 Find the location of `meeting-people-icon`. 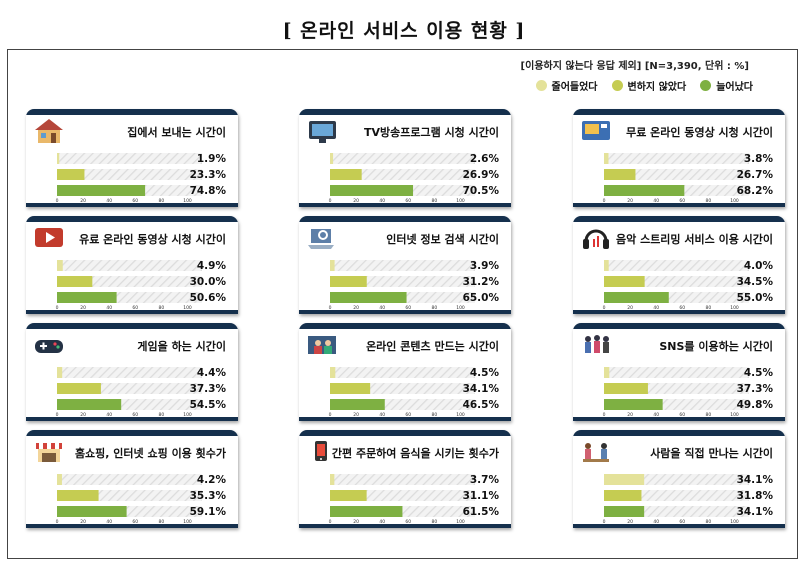

meeting-people-icon is located at coordinates (596, 452).